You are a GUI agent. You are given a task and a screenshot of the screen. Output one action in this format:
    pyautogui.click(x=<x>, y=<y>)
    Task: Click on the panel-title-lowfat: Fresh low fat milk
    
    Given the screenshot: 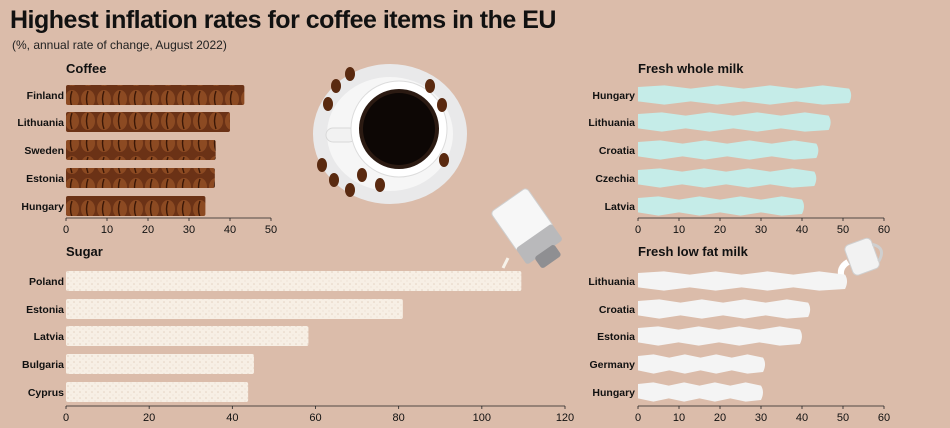 What is the action you would take?
    pyautogui.click(x=693, y=251)
    